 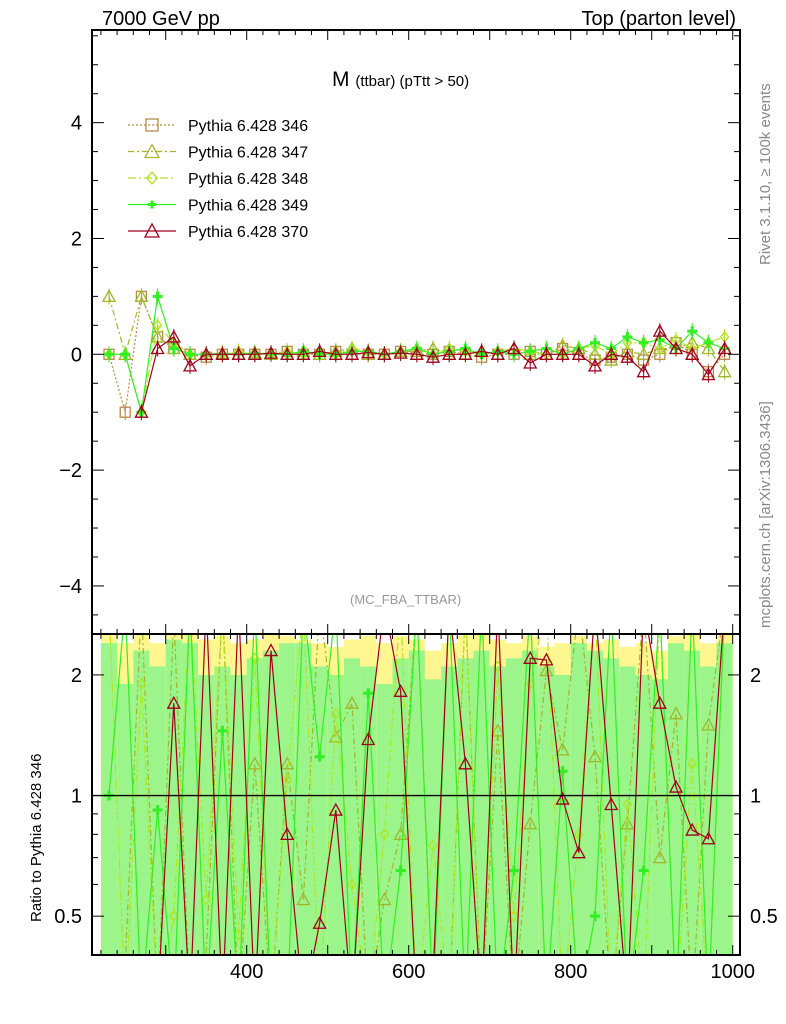 What do you see at coordinates (406, 599) in the screenshot?
I see `analysis-label: (MC_FBA_TTBAR)` at bounding box center [406, 599].